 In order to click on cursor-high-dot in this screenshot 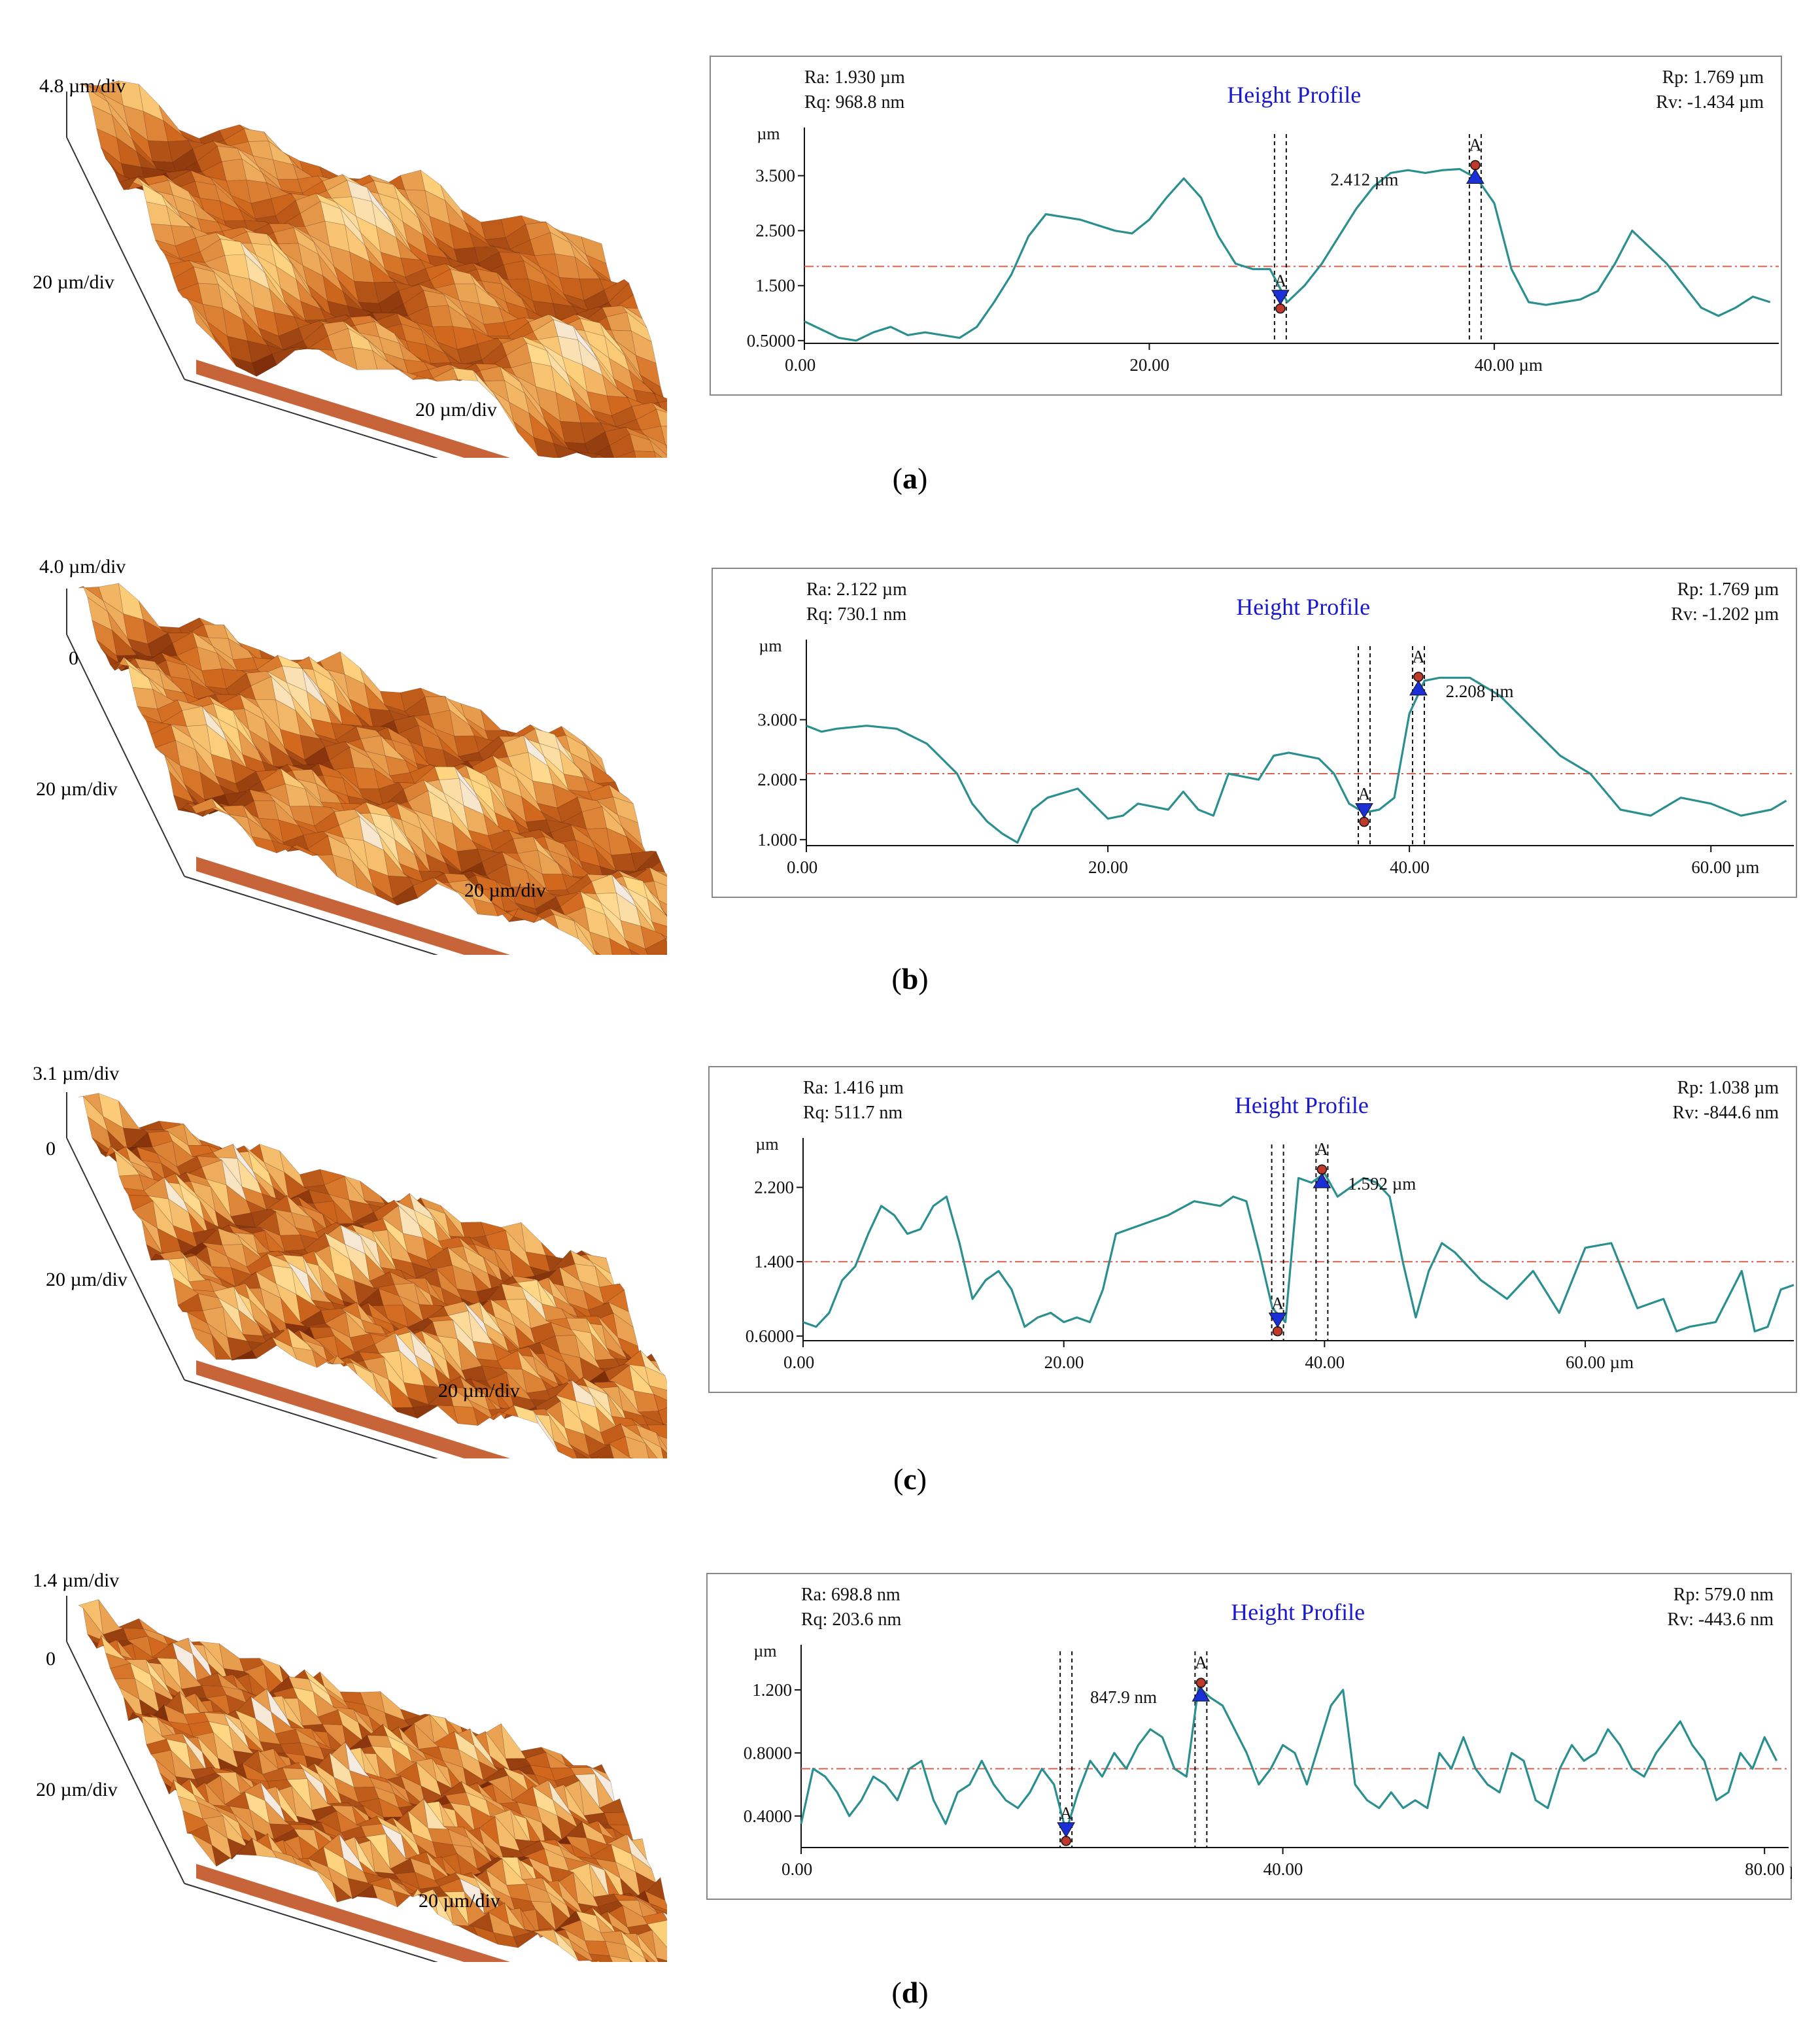, I will do `click(1201, 1683)`.